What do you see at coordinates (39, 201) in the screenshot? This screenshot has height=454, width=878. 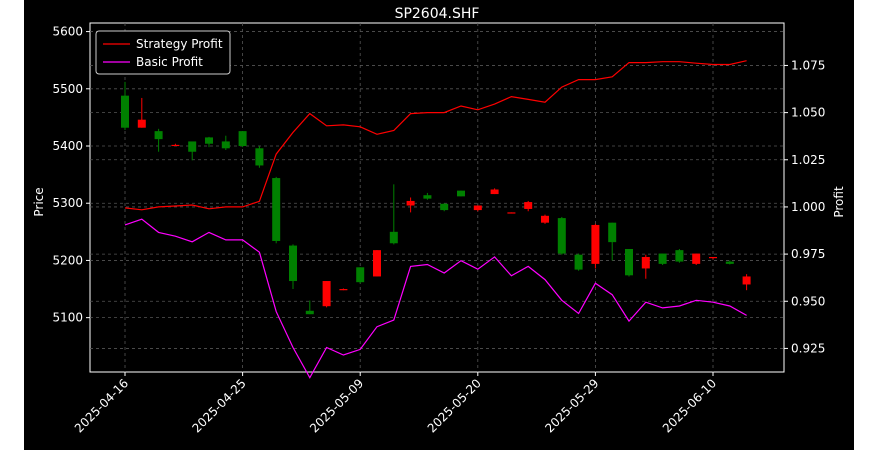 I see `left-axis-label: Price` at bounding box center [39, 201].